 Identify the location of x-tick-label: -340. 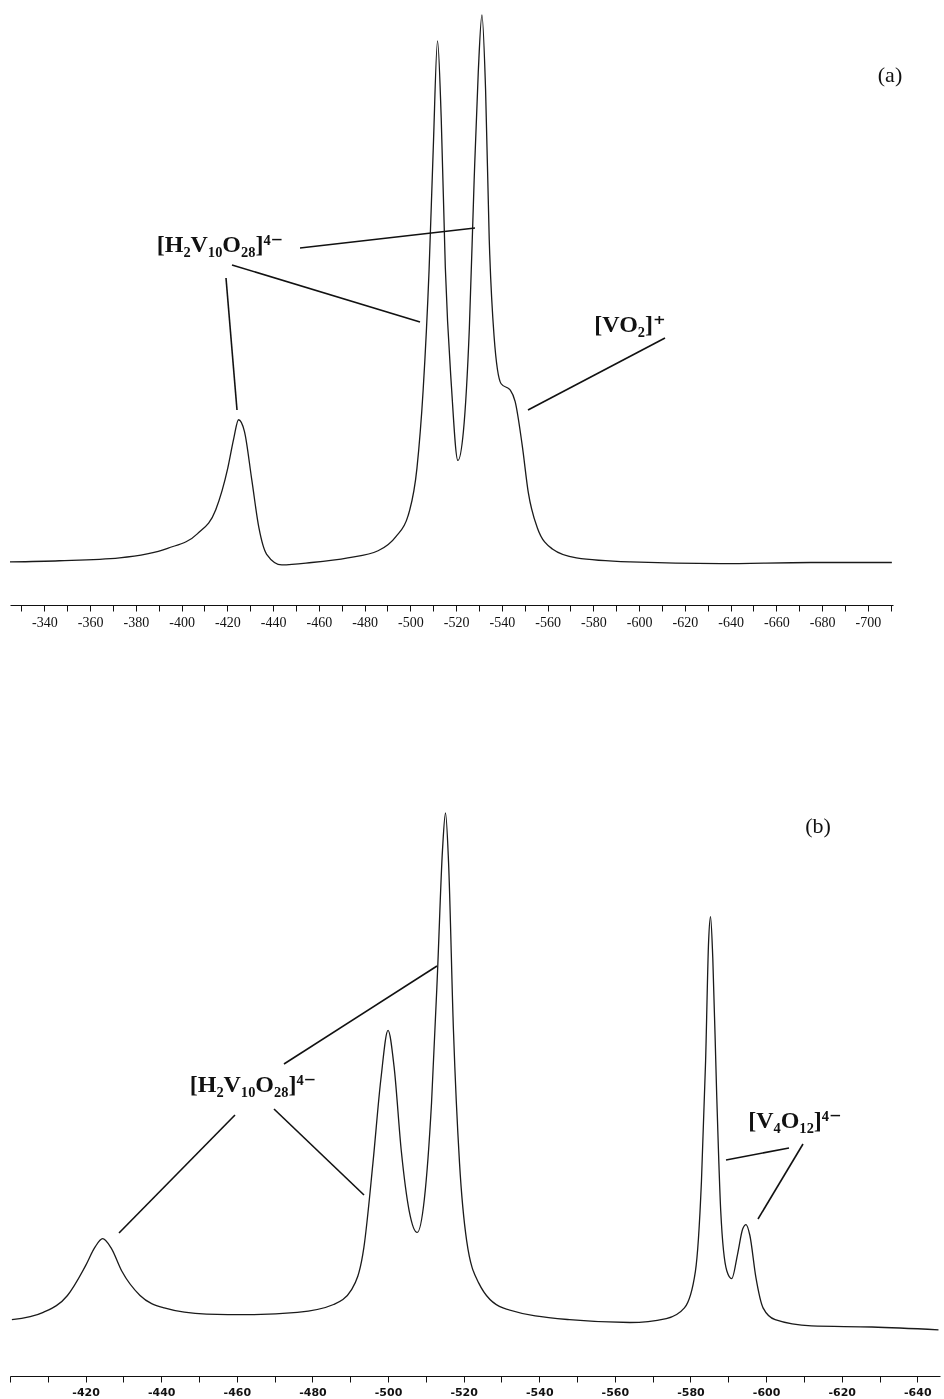
(44, 622).